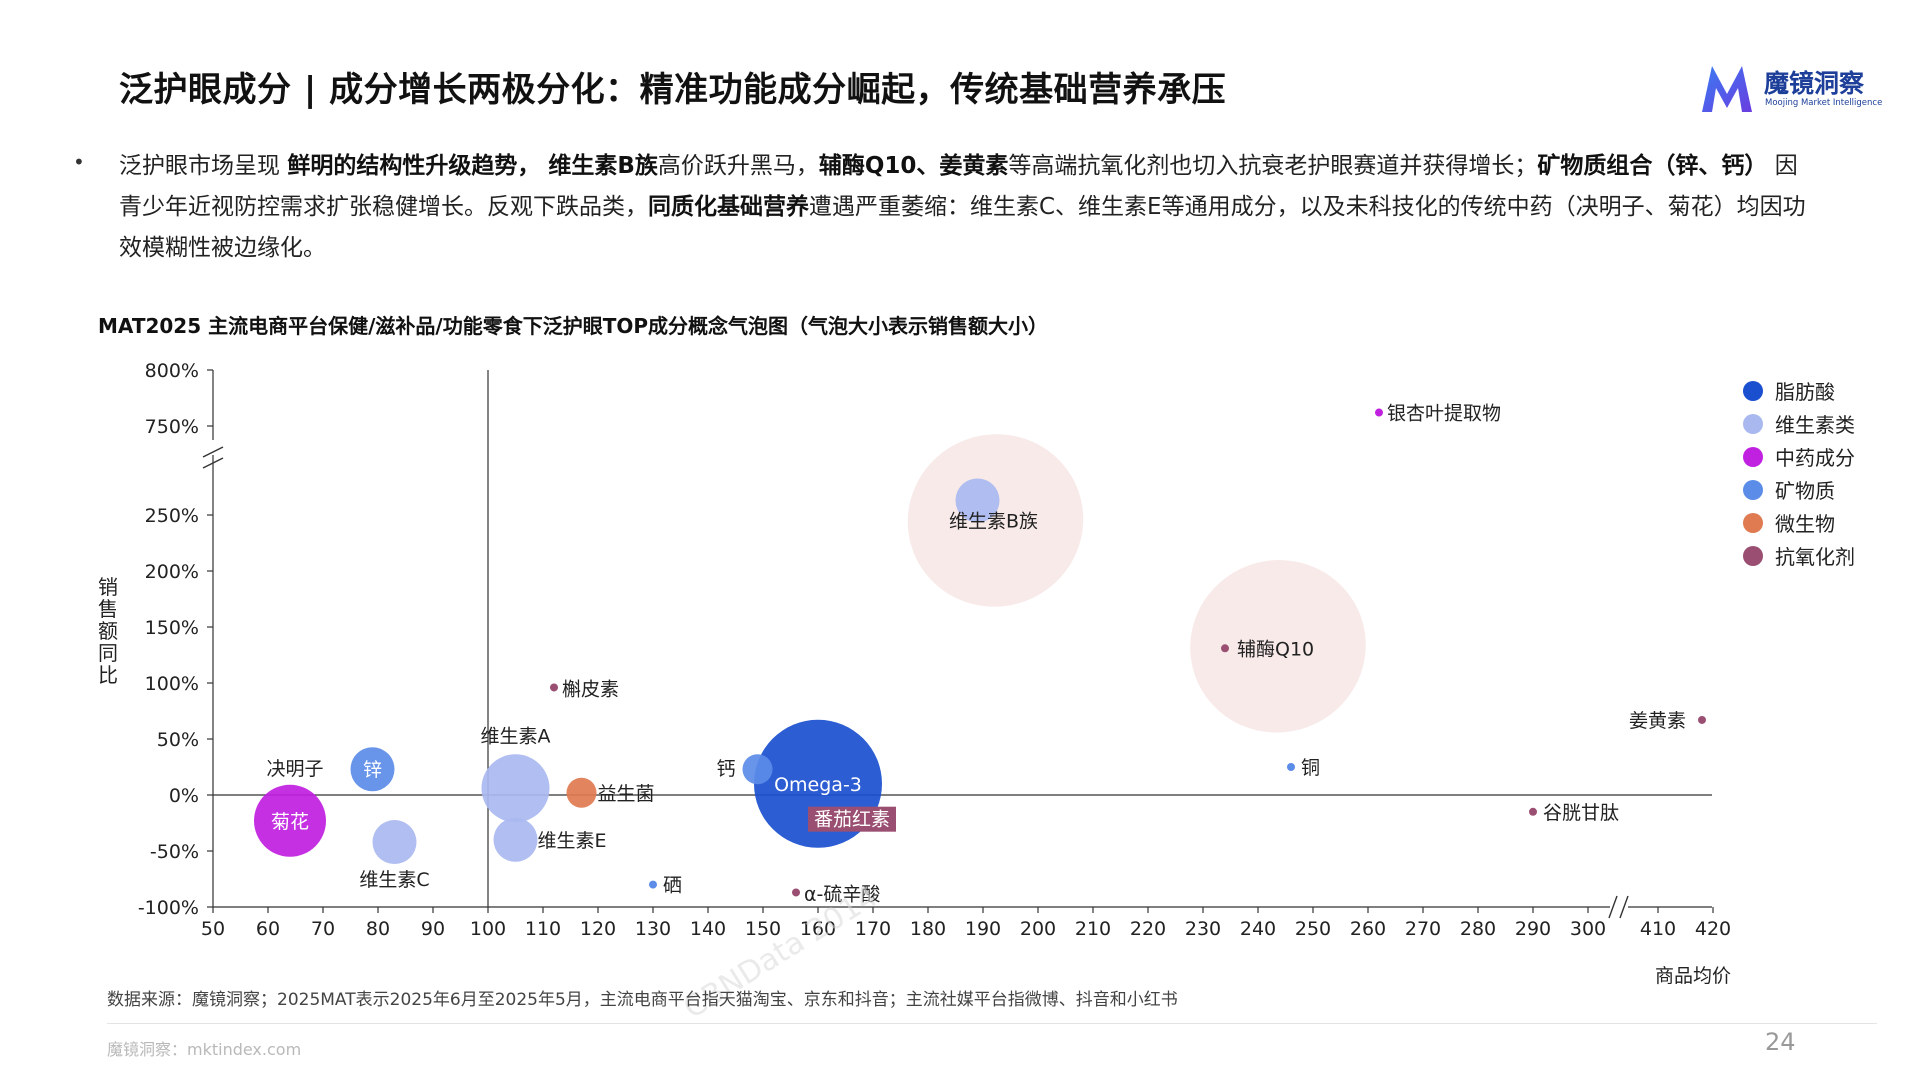 This screenshot has height=1080, width=1920. I want to click on x-tick-label: 140, so click(708, 929).